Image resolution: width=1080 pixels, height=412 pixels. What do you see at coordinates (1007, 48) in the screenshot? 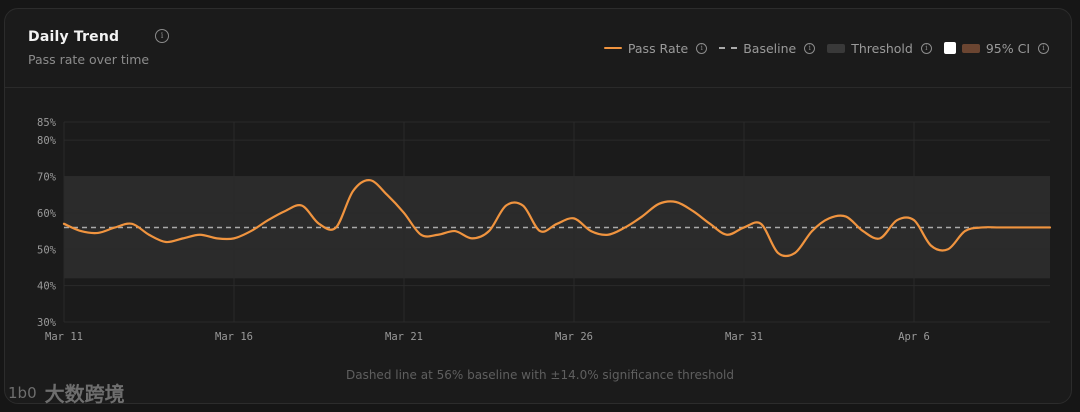
I see `legend-label-ci: 95% CI` at bounding box center [1007, 48].